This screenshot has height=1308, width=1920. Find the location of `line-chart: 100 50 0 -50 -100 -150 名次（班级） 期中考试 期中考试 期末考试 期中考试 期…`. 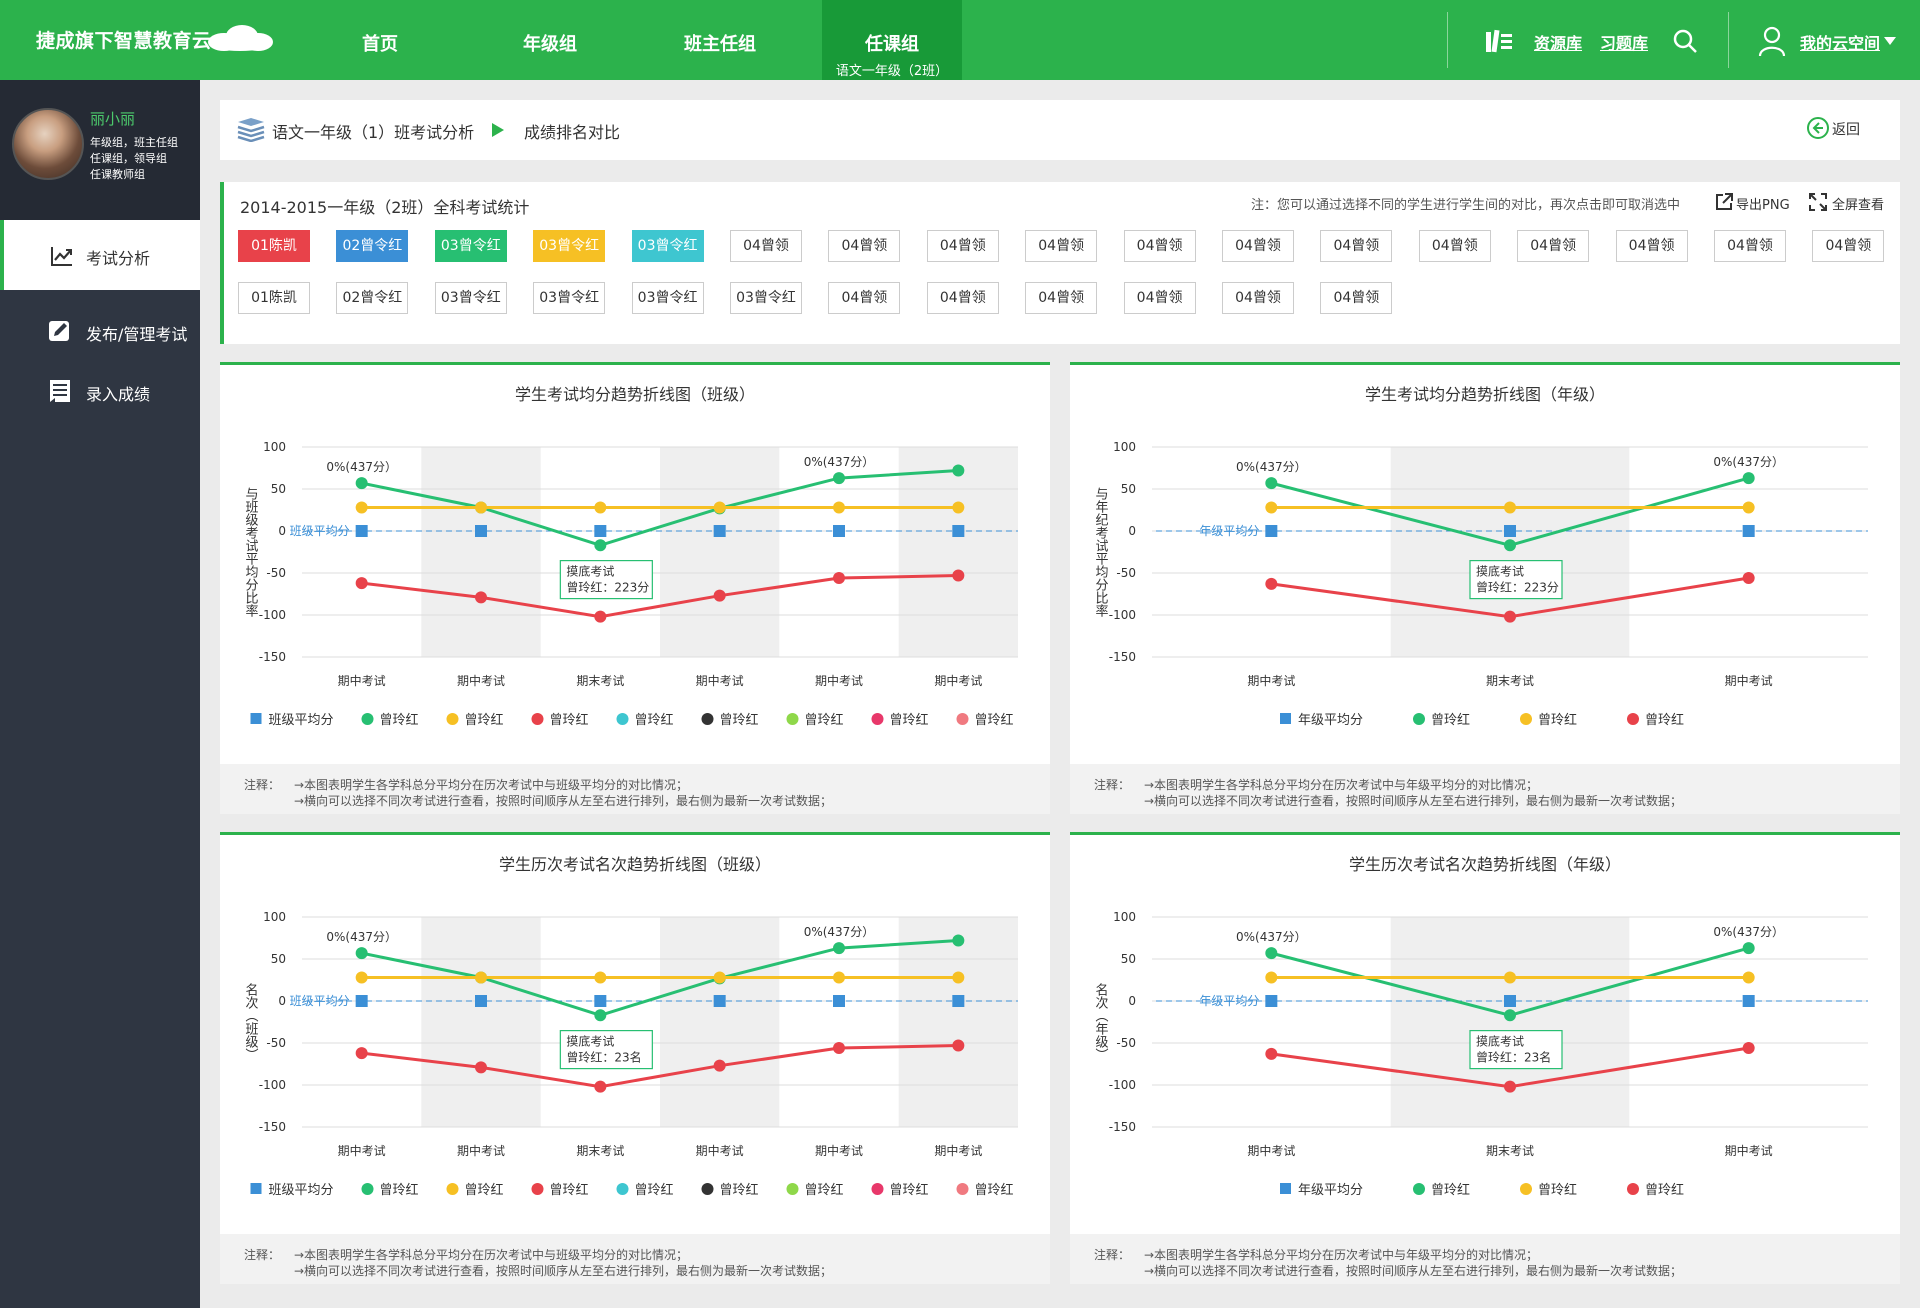

line-chart: 100 50 0 -50 -100 -150 名次（班级） 期中考试 期中考试 期末考试 期中考试 期… is located at coordinates (630, 1054).